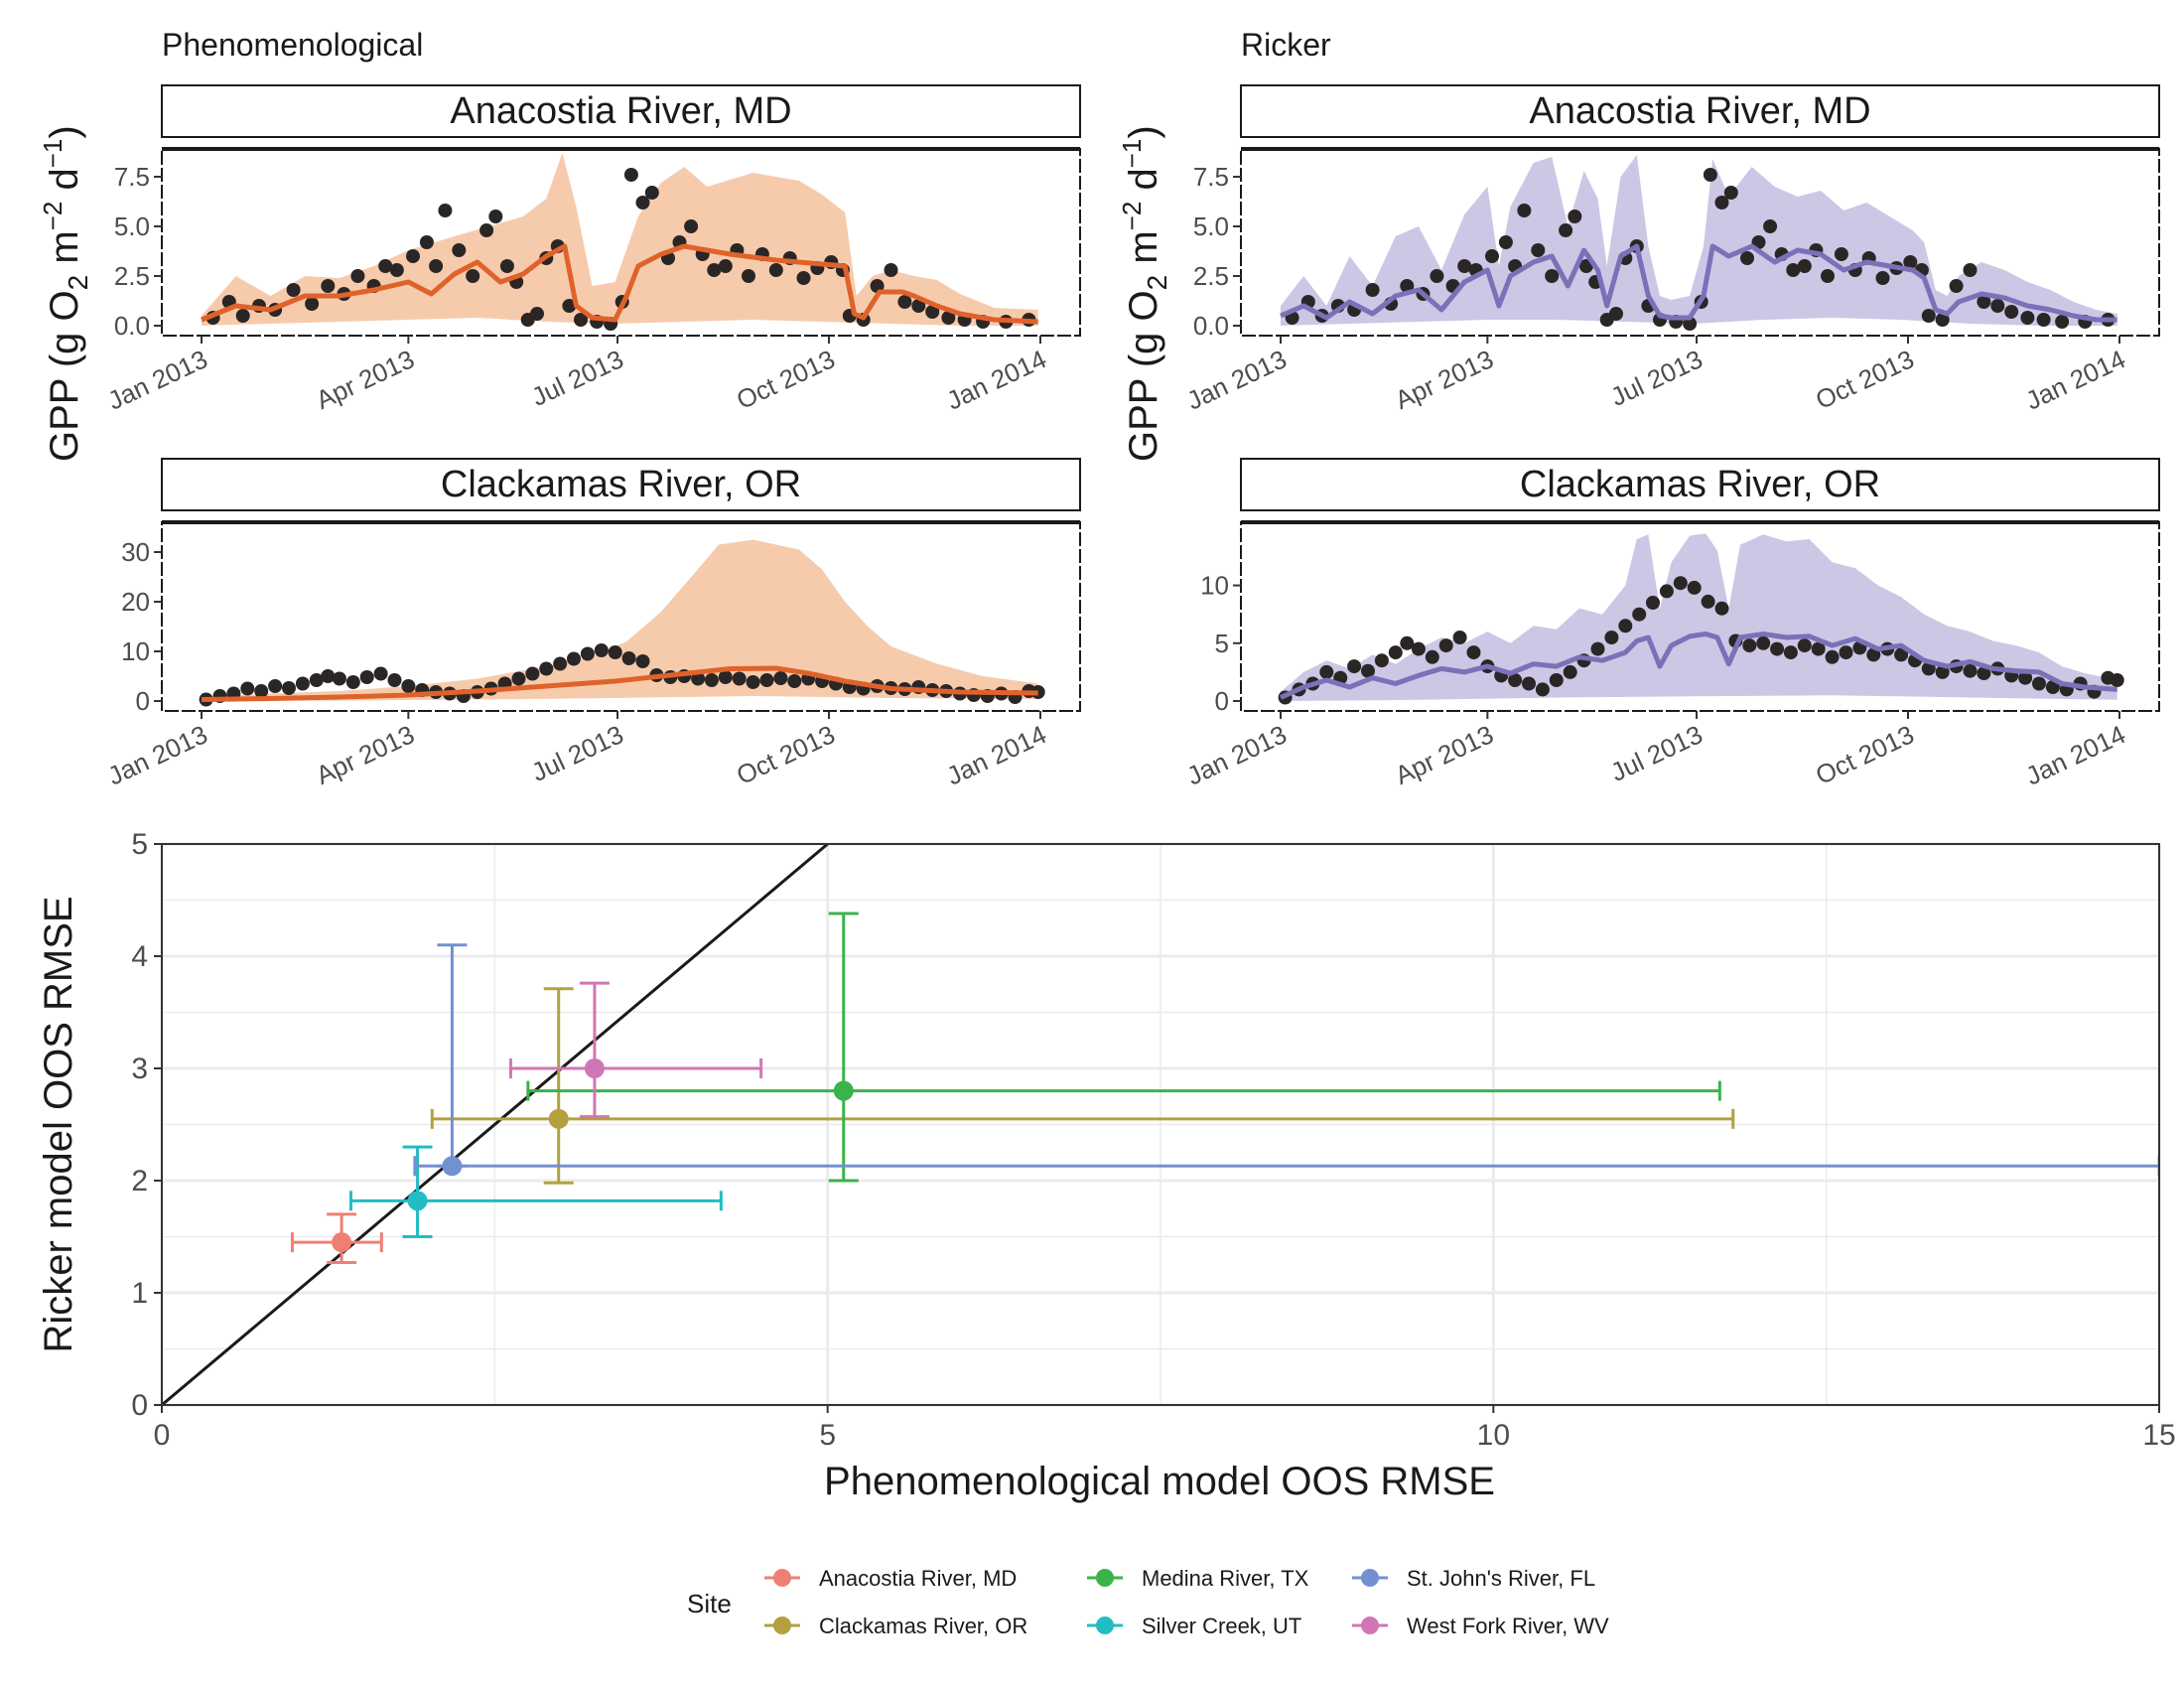 This screenshot has height=1688, width=2184. What do you see at coordinates (1221, 1626) in the screenshot?
I see `legend-label: Silver Creek, UT` at bounding box center [1221, 1626].